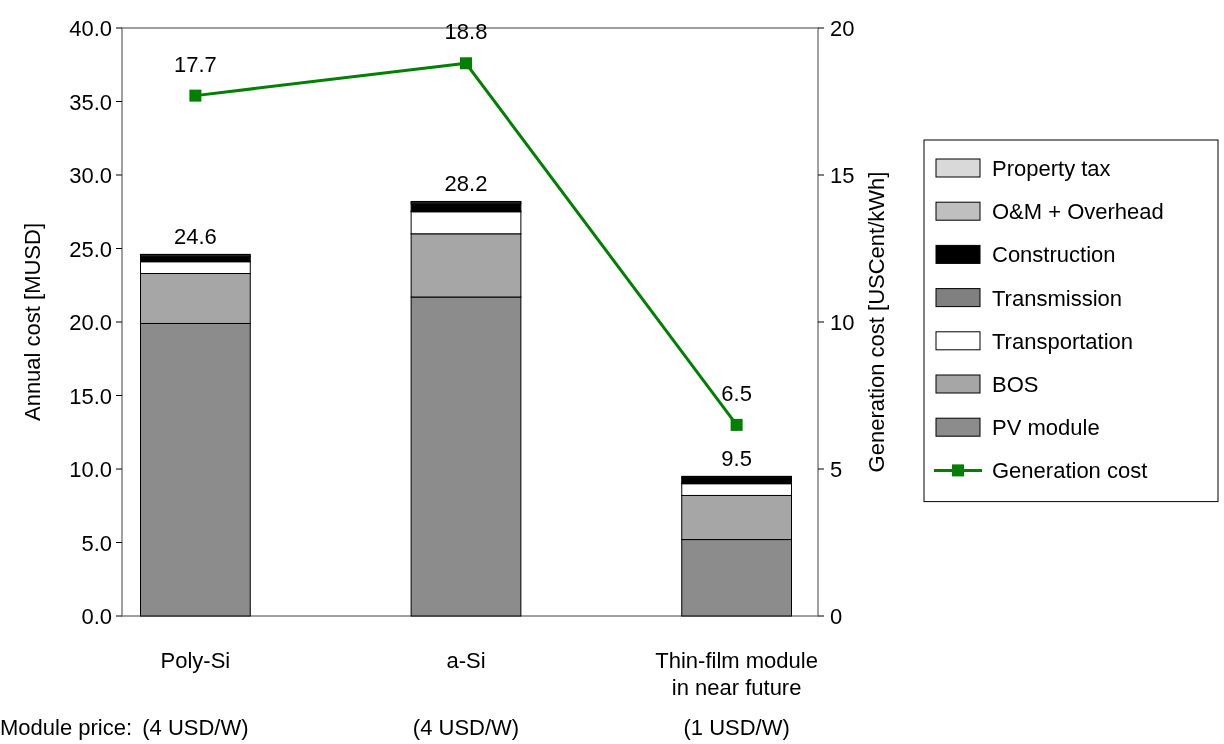 This screenshot has width=1224, height=744. I want to click on data-label: 17.7, so click(195, 64).